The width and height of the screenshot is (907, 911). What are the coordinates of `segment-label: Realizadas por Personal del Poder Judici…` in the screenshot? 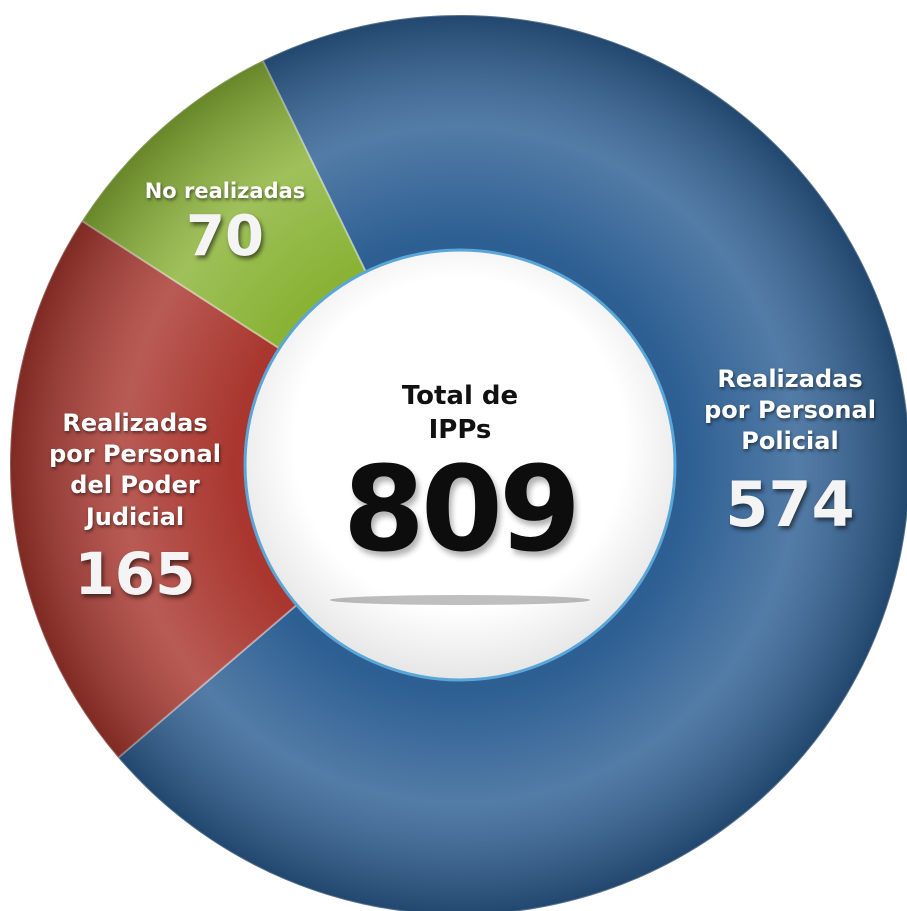 It's located at (135, 470).